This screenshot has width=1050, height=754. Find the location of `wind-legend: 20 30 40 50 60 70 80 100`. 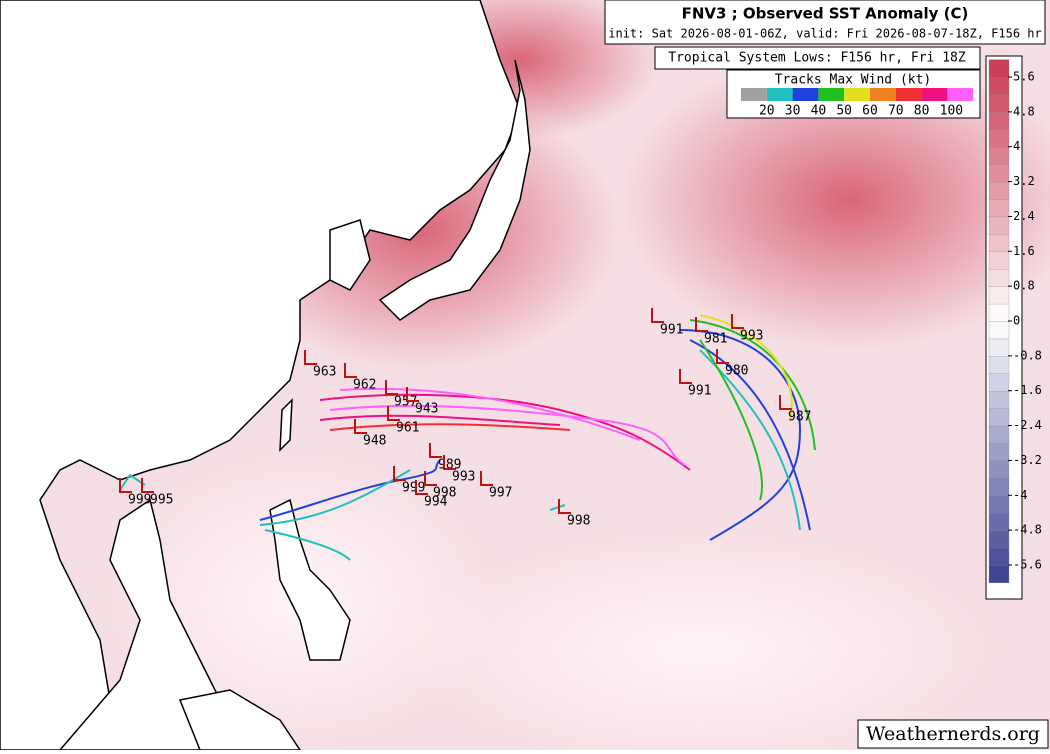

wind-legend: 20 30 40 50 60 70 80 100 is located at coordinates (857, 103).